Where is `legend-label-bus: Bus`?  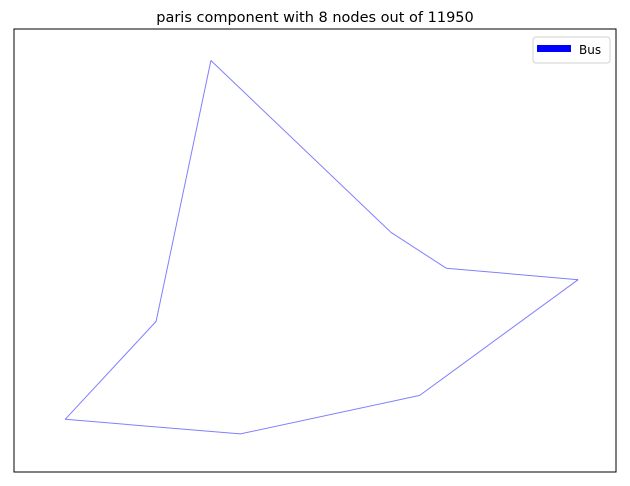 legend-label-bus: Bus is located at coordinates (590, 50).